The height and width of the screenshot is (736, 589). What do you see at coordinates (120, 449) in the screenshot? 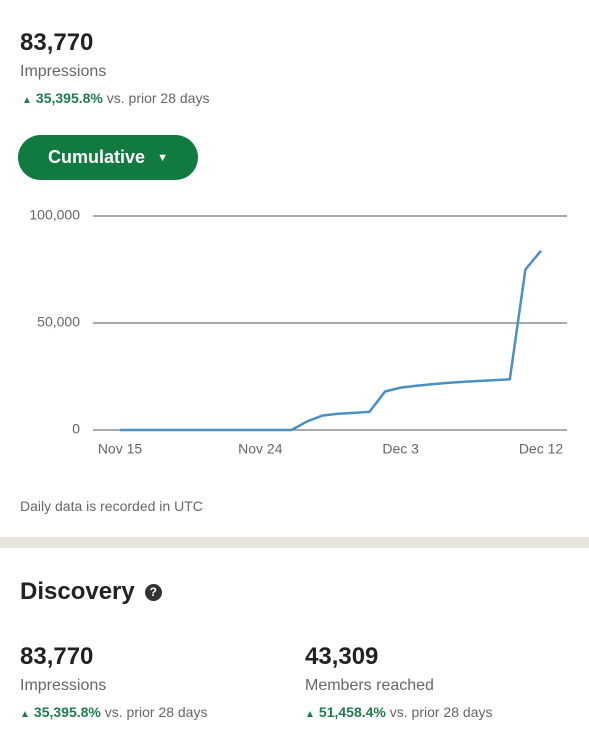
I see `x-tick-label: Nov 15` at bounding box center [120, 449].